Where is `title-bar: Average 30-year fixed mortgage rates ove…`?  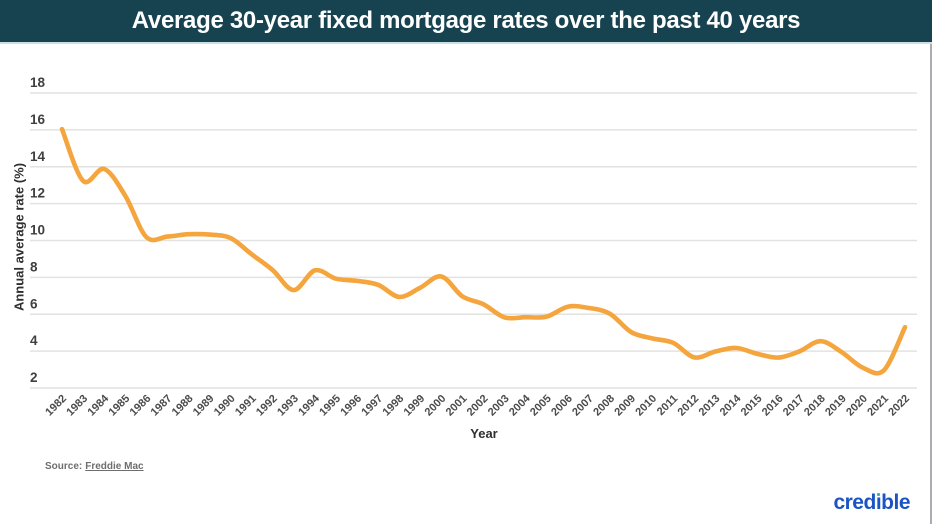 title-bar: Average 30-year fixed mortgage rates ove… is located at coordinates (466, 22).